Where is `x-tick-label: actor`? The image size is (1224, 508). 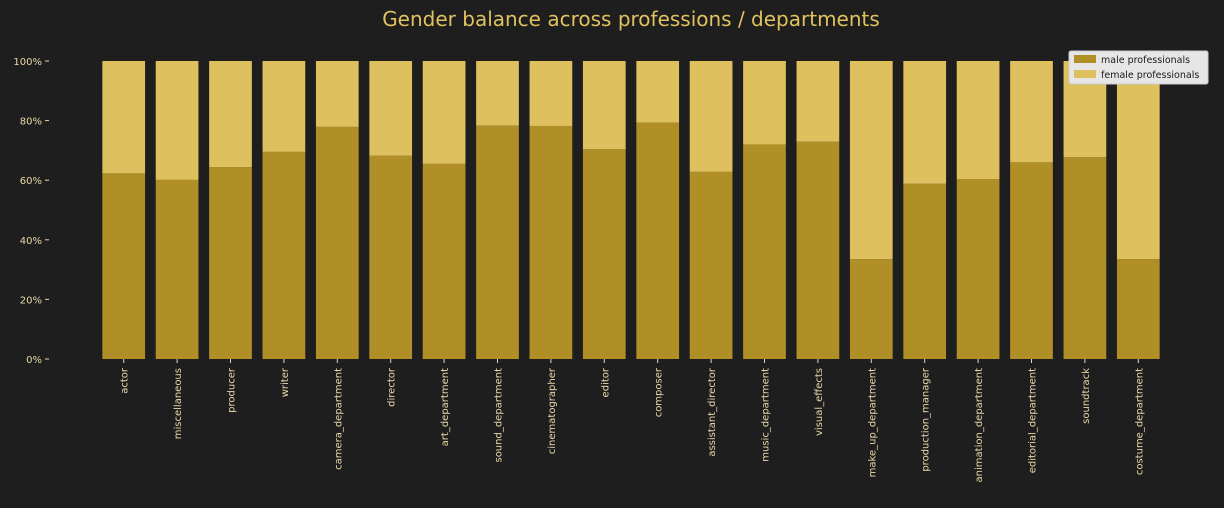
x-tick-label: actor is located at coordinates (125, 380).